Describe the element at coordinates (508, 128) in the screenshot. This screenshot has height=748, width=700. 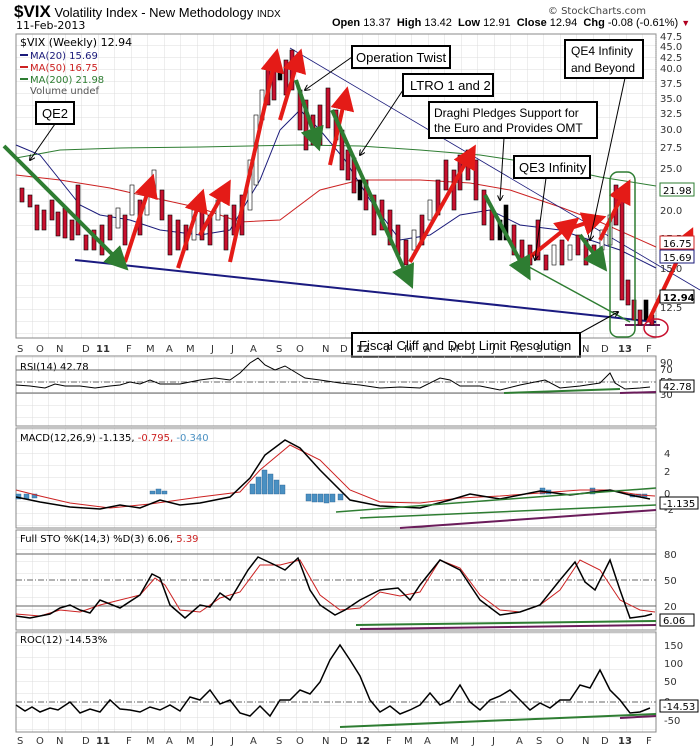
I see `svg-text: the Euro and Provides OMT` at that location.